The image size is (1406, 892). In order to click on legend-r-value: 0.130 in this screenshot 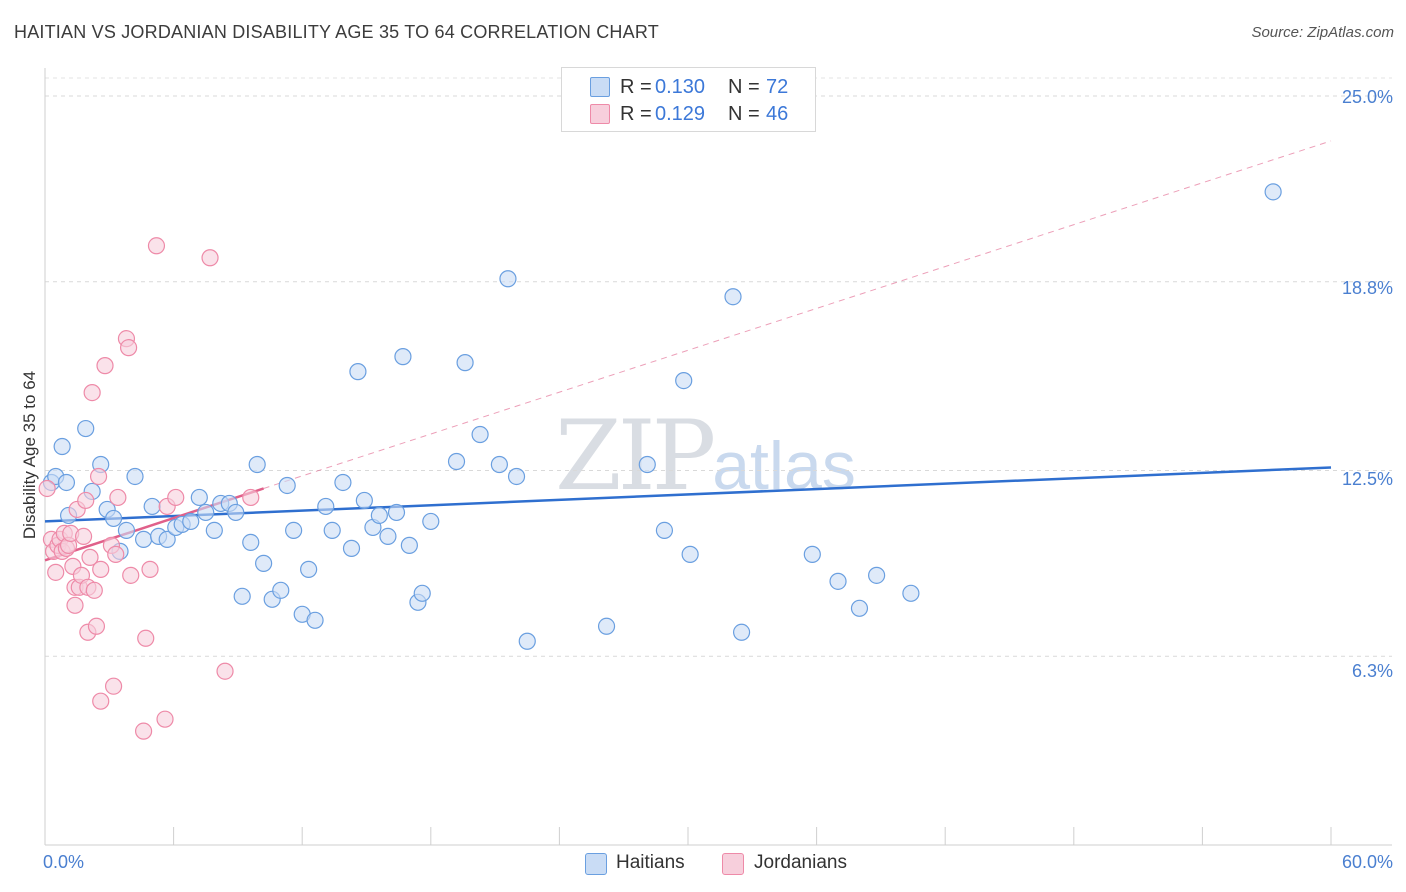, I will do `click(680, 87)`.